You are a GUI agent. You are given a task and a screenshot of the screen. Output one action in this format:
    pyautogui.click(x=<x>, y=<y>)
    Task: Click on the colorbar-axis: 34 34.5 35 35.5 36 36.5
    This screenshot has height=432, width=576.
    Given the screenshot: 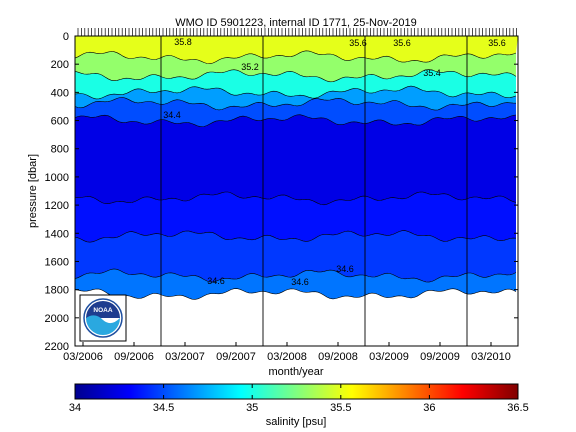 What is the action you would take?
    pyautogui.click(x=299, y=399)
    